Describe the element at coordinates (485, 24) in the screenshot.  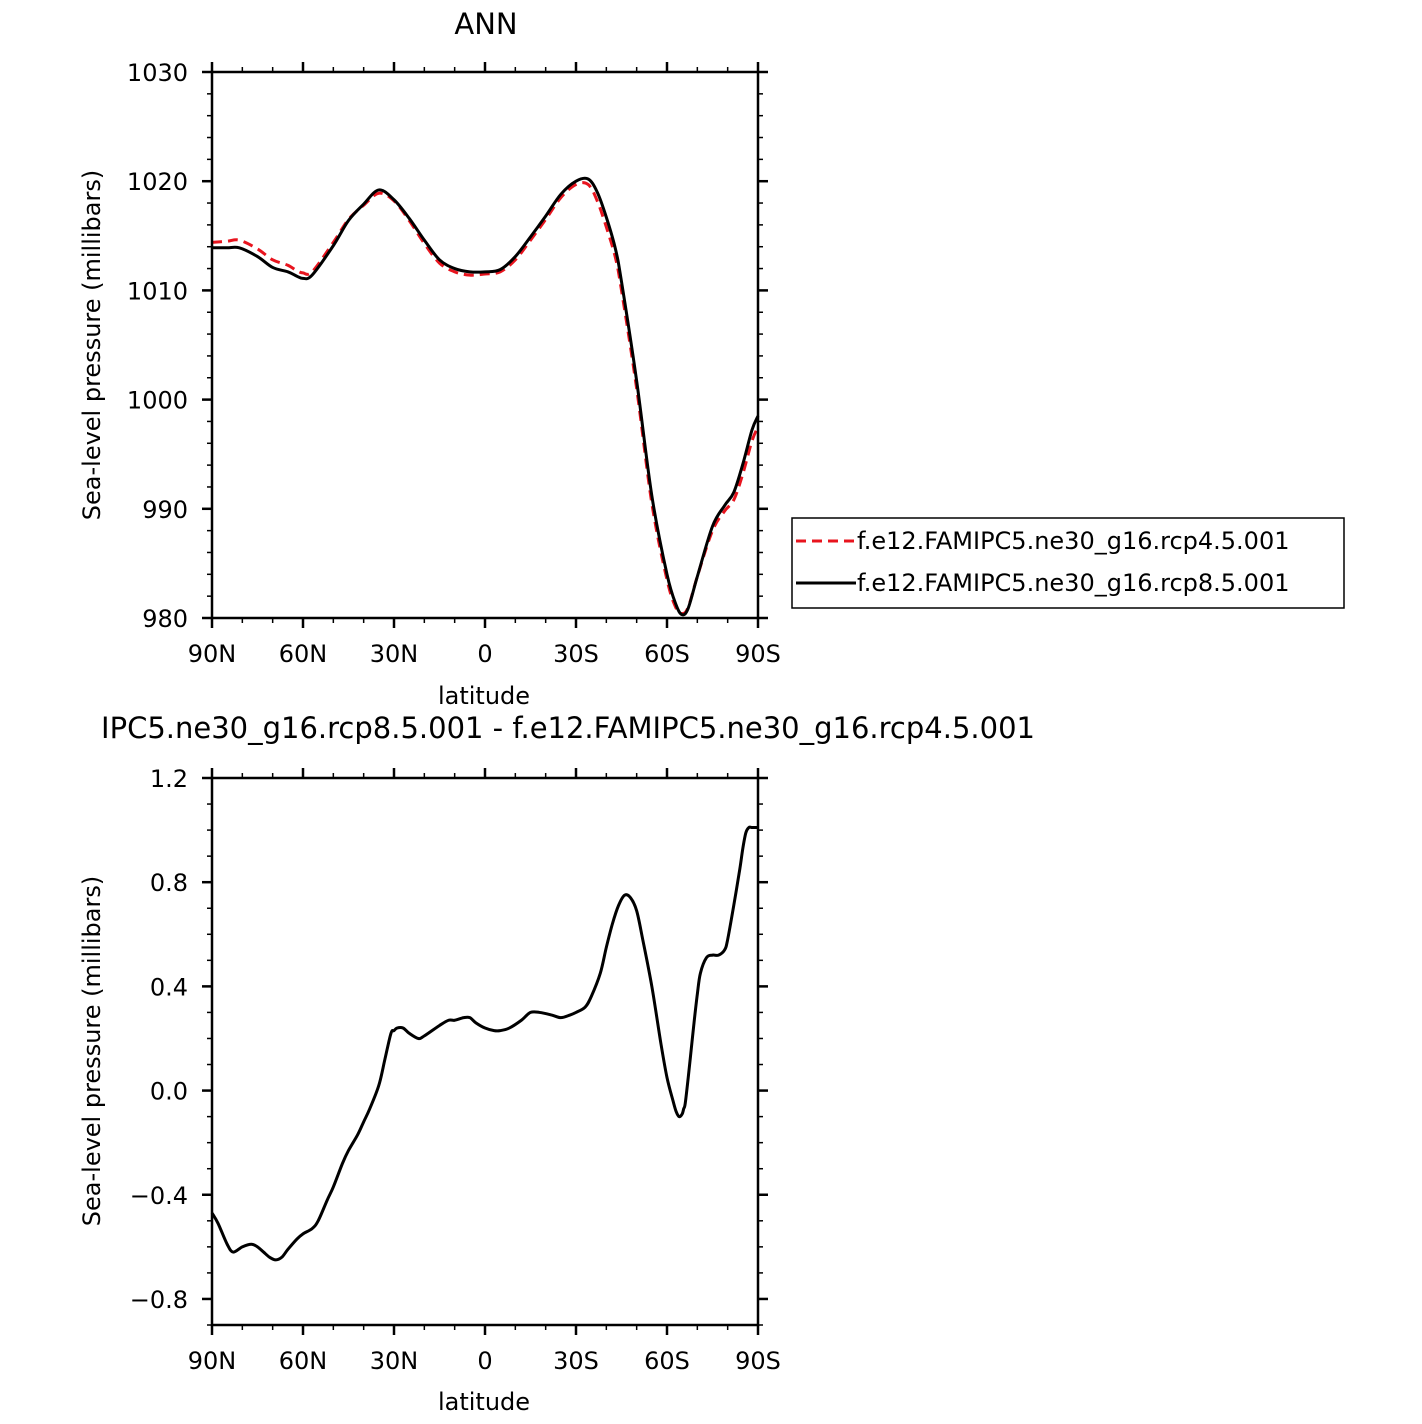
I see `chart-title: ANN` at that location.